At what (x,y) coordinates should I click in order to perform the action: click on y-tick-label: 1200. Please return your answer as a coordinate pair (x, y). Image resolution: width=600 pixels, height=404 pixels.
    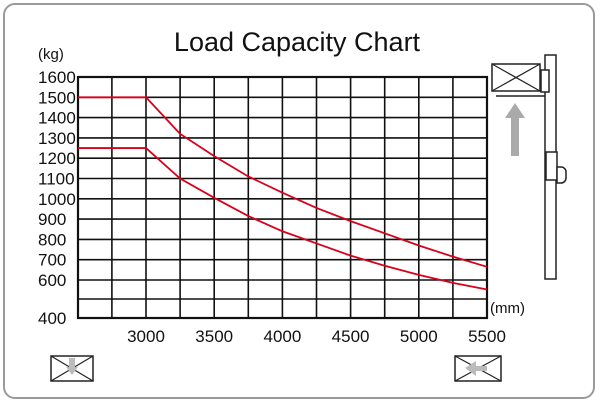
    Looking at the image, I should click on (57, 158).